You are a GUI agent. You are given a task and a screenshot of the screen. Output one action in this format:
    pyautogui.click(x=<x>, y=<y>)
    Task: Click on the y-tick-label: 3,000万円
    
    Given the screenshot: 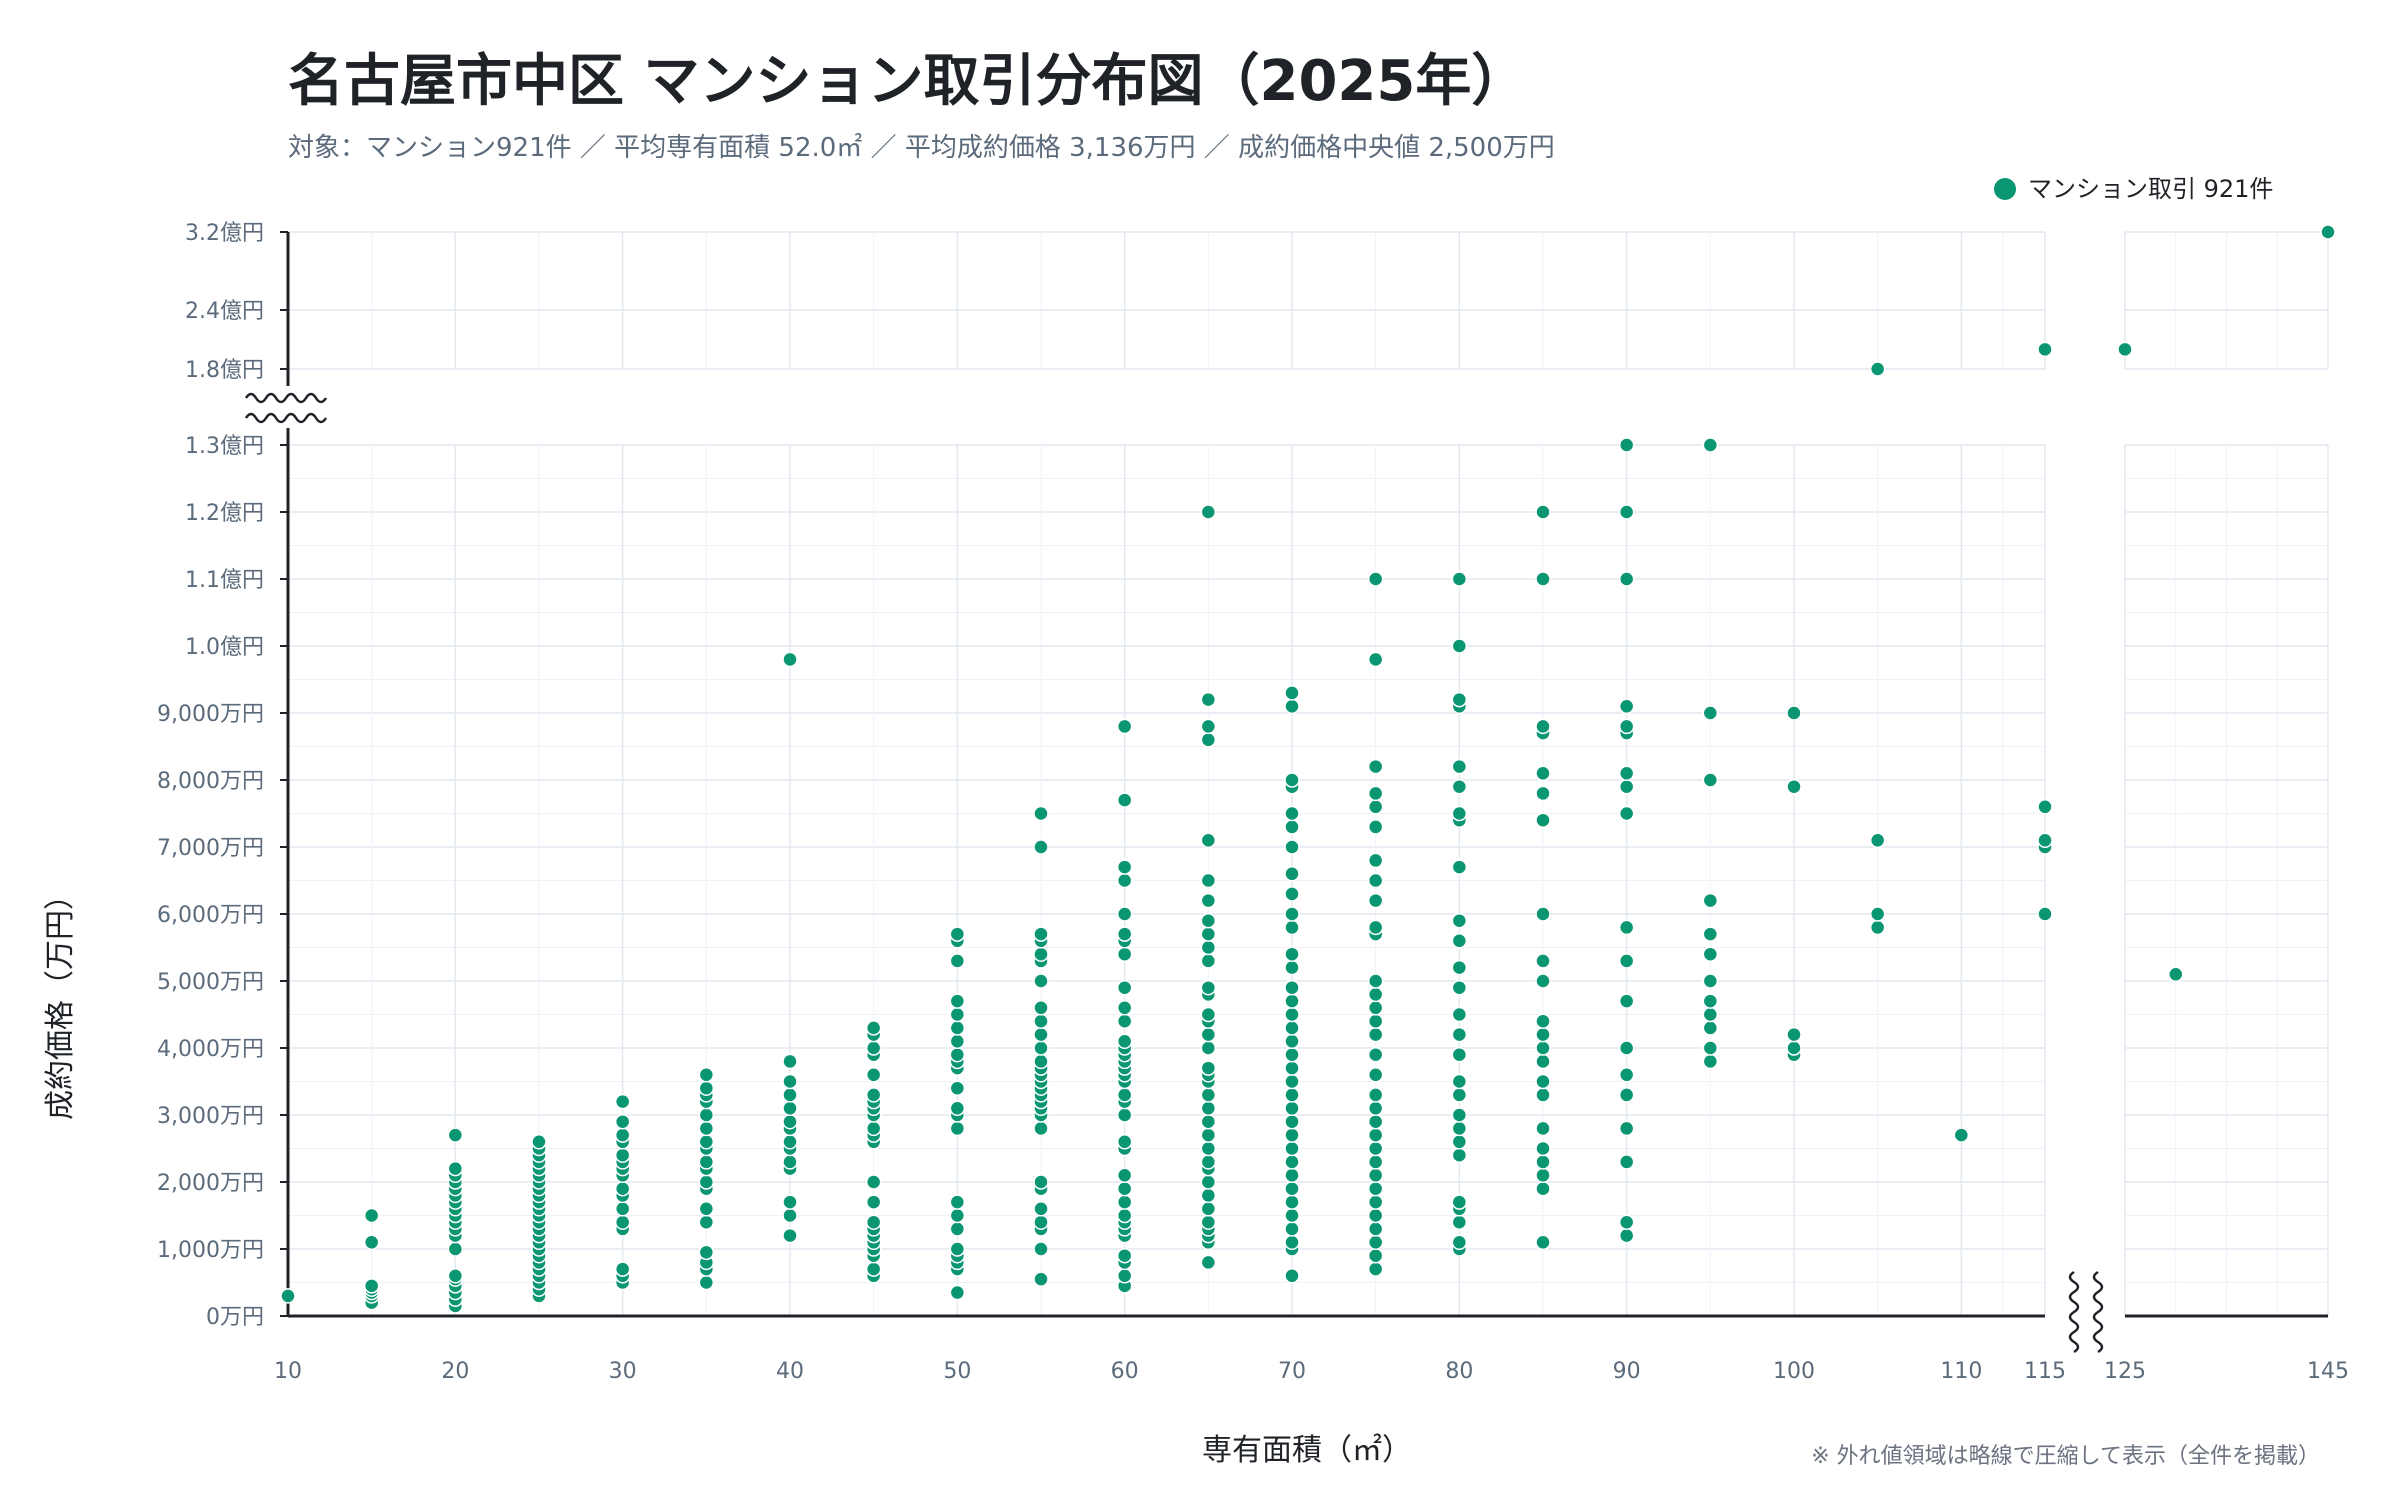 What is the action you would take?
    pyautogui.click(x=210, y=1116)
    